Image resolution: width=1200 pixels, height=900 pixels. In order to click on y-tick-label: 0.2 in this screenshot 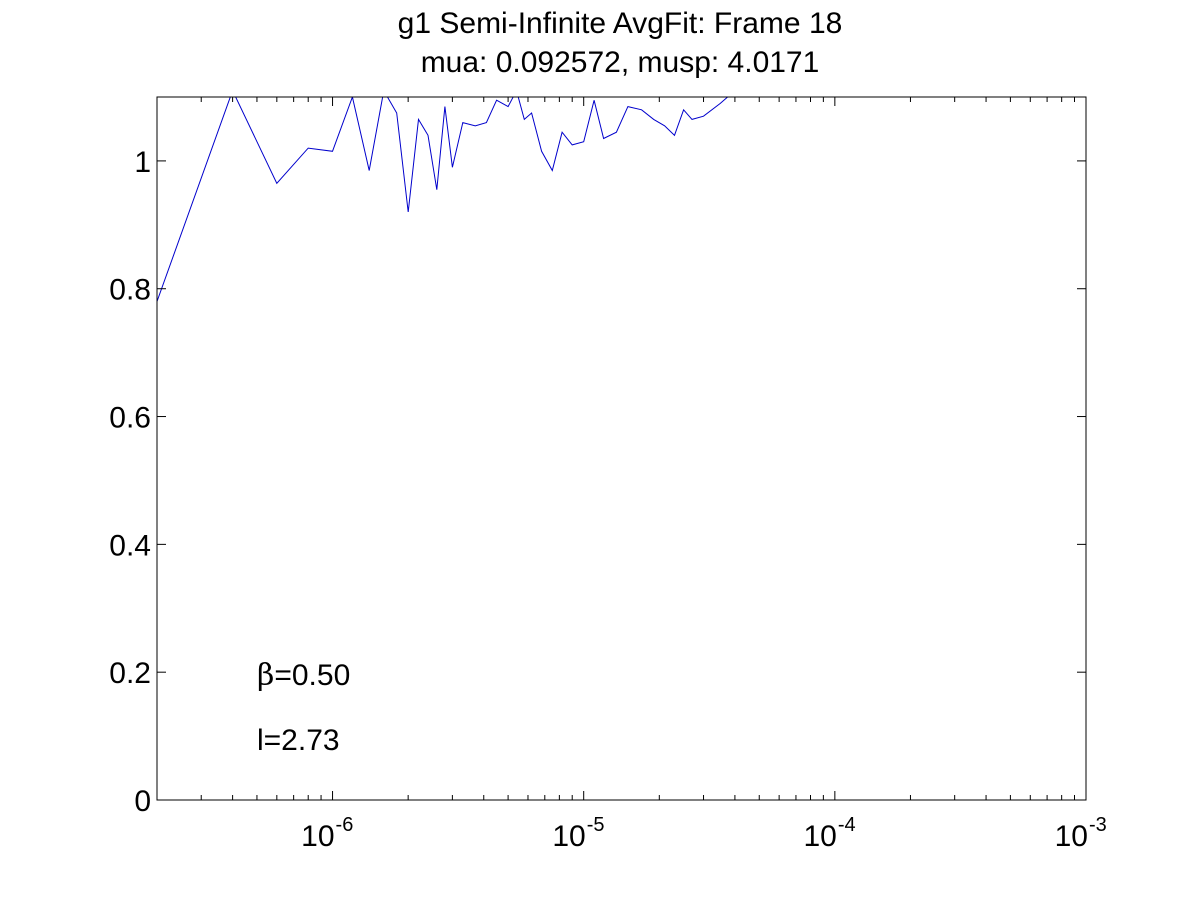, I will do `click(130, 673)`.